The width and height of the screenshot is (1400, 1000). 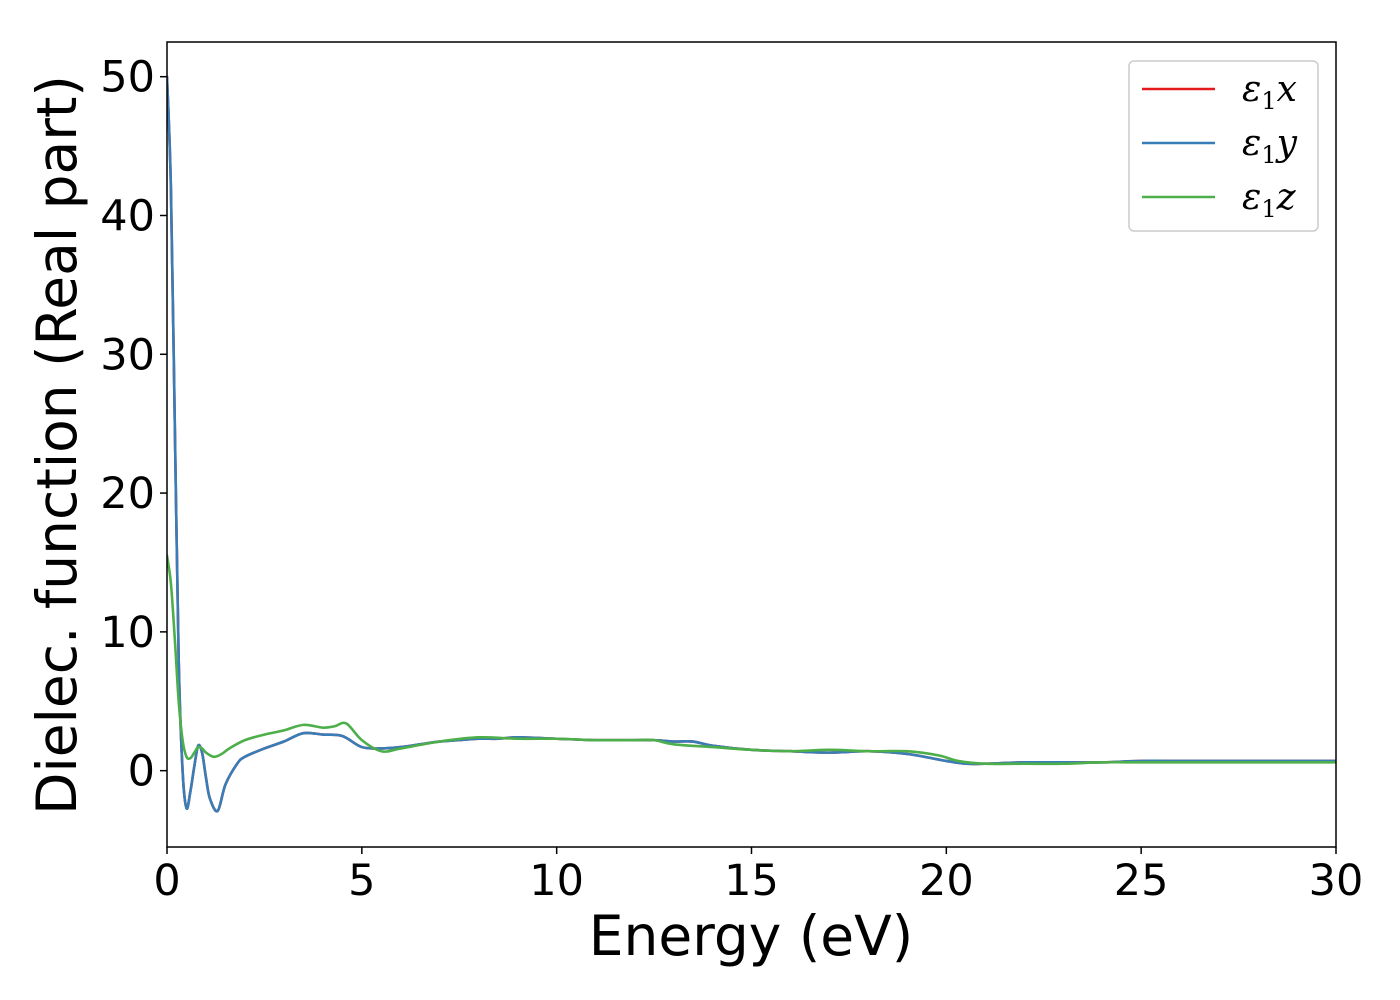 What do you see at coordinates (57, 445) in the screenshot?
I see `y-axis-label: Dielec. function (Real part)` at bounding box center [57, 445].